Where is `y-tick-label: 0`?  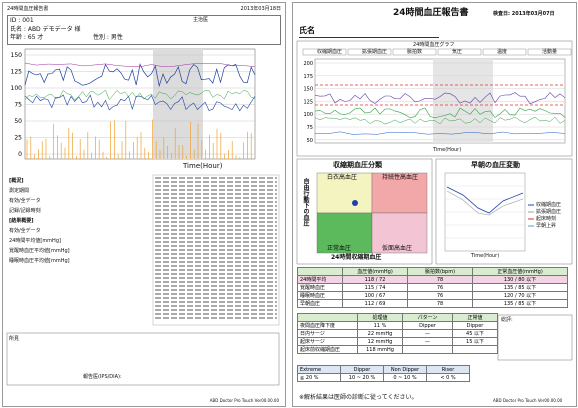 y-tick-label: 0 is located at coordinates (20, 154).